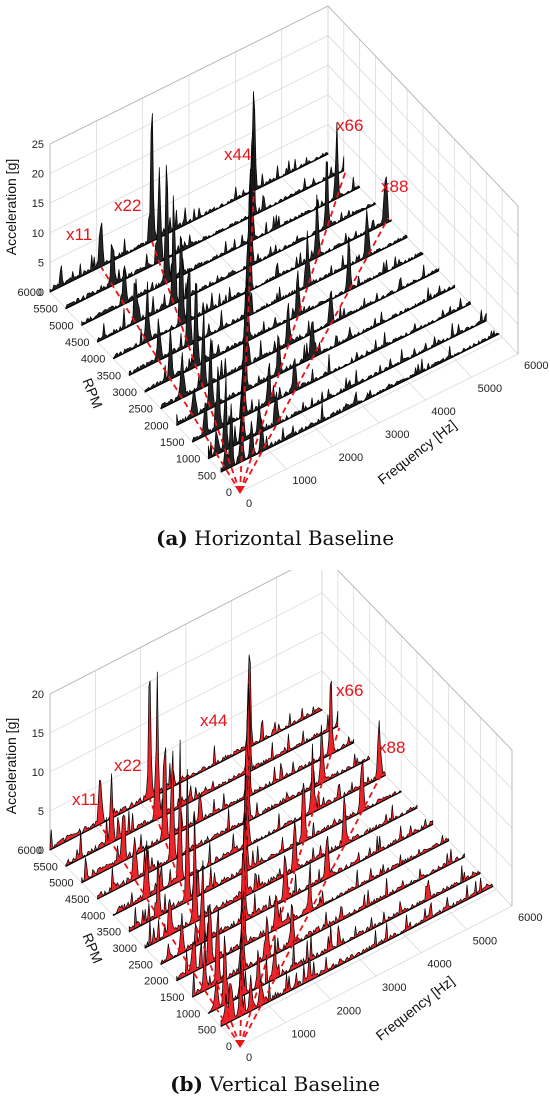 This screenshot has height=1114, width=550. What do you see at coordinates (38, 234) in the screenshot?
I see `acceleration-tick-label: 10` at bounding box center [38, 234].